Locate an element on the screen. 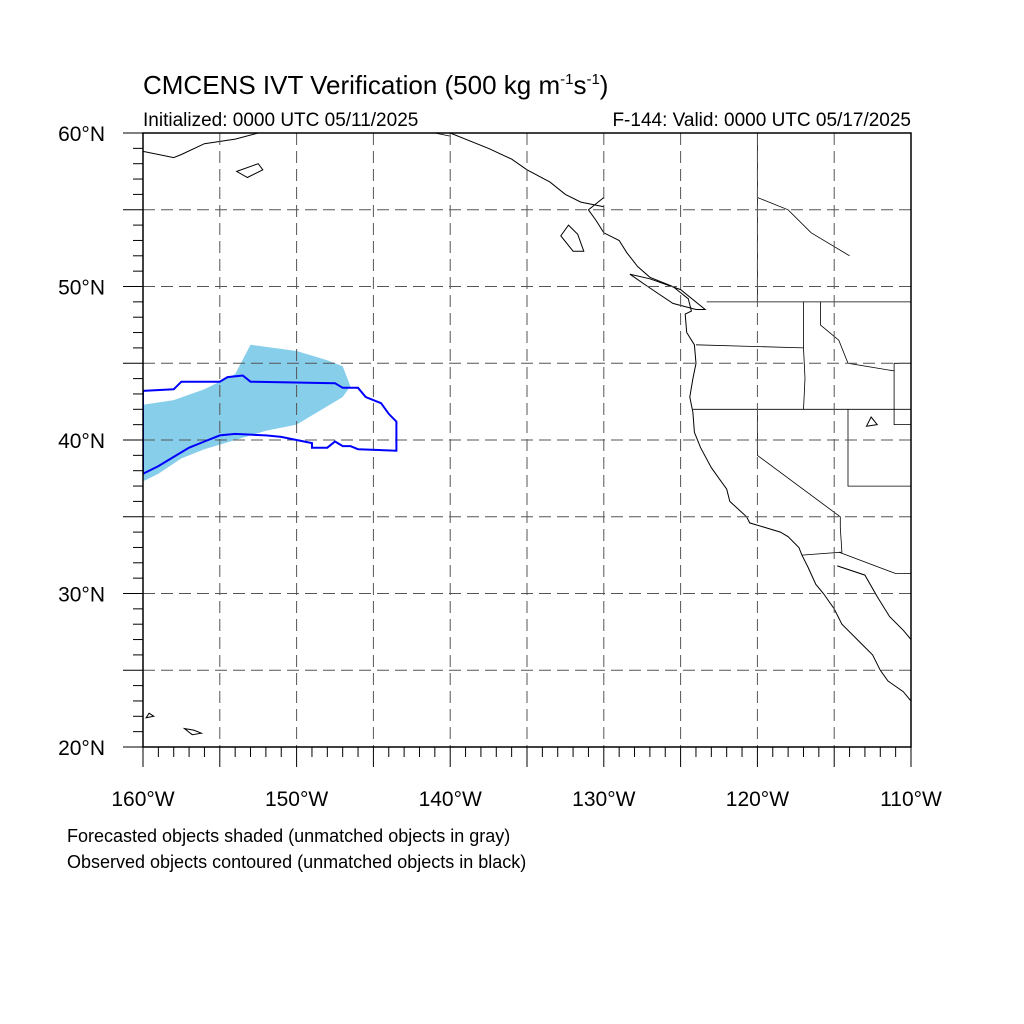  longitude-tick-label: 130°W is located at coordinates (603, 799).